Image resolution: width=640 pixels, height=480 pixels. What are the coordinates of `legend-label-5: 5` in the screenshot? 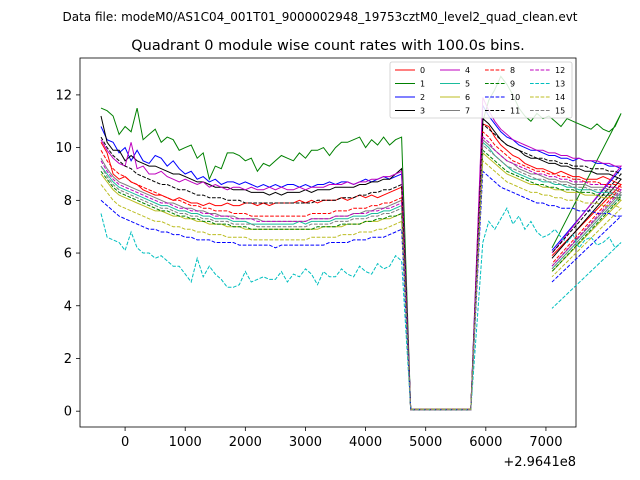 It's located at (467, 84).